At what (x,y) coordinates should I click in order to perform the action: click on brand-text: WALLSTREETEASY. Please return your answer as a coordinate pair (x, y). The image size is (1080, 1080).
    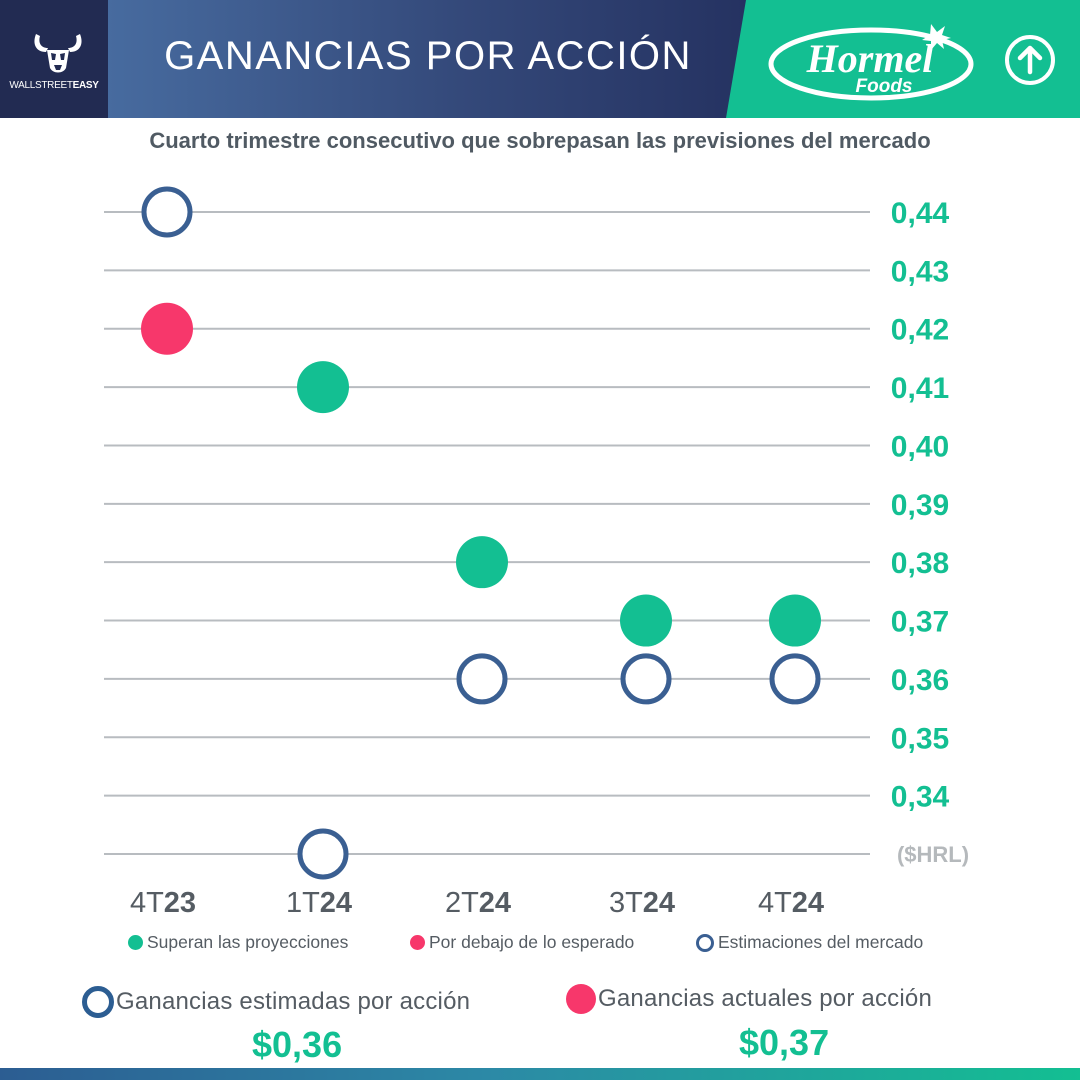
    Looking at the image, I should click on (54, 85).